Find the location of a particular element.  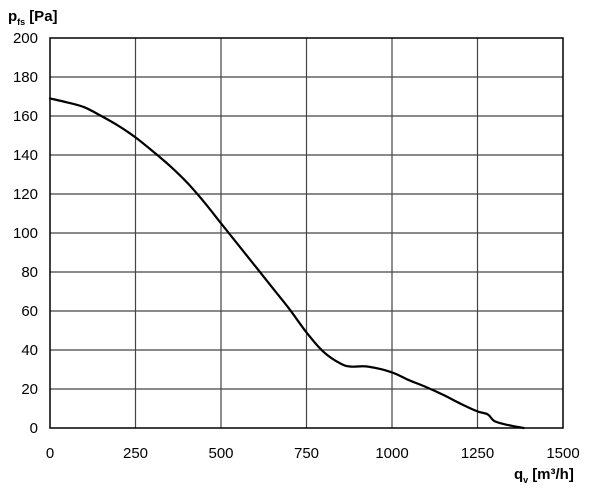

x-axis-title: qv [m³/h] is located at coordinates (544, 475).